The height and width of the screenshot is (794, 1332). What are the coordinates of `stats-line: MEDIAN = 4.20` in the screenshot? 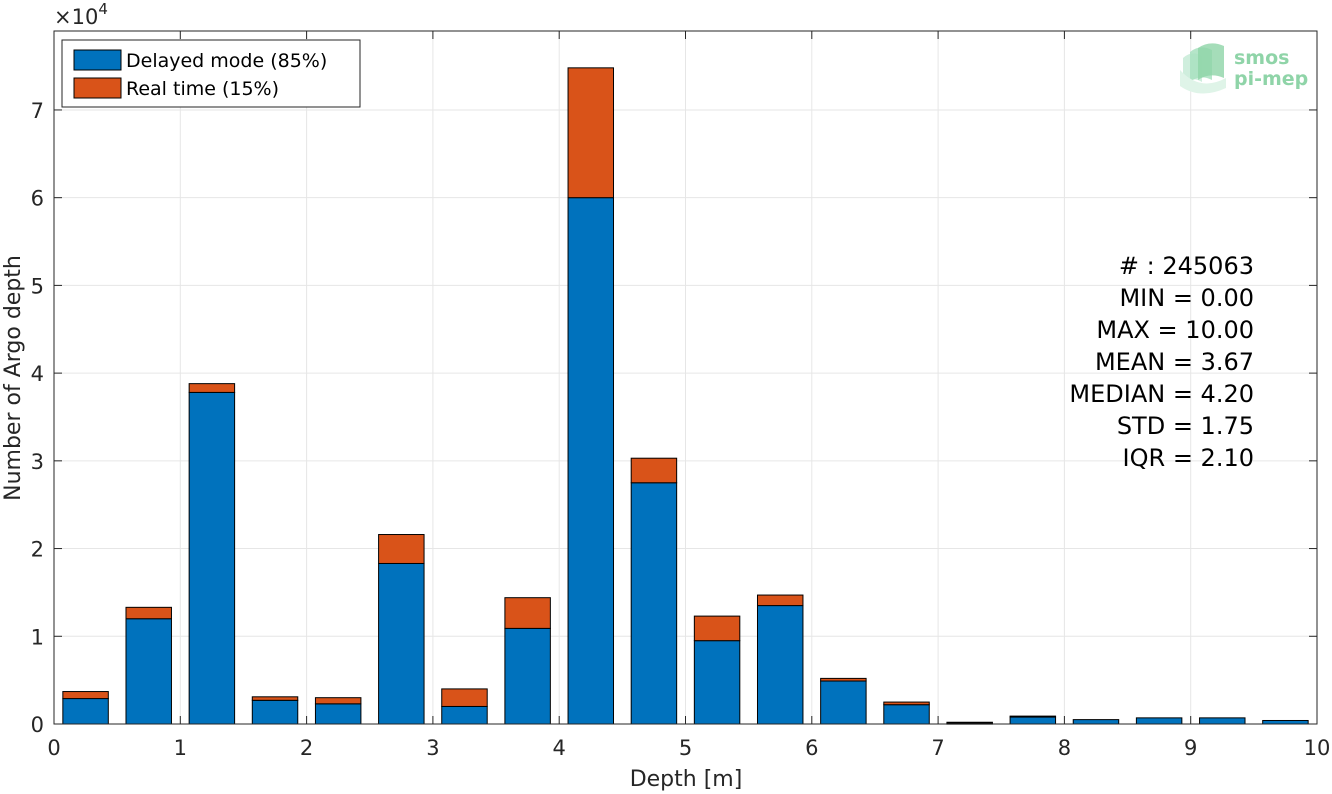 It's located at (1161, 394).